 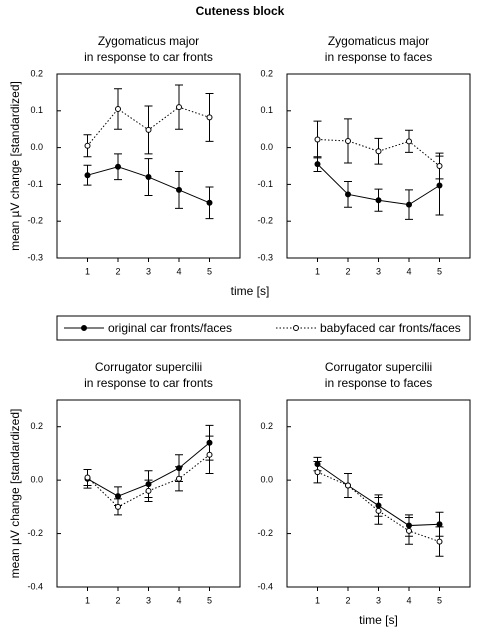 What do you see at coordinates (170, 328) in the screenshot?
I see `legend-label: original car fronts/faces` at bounding box center [170, 328].